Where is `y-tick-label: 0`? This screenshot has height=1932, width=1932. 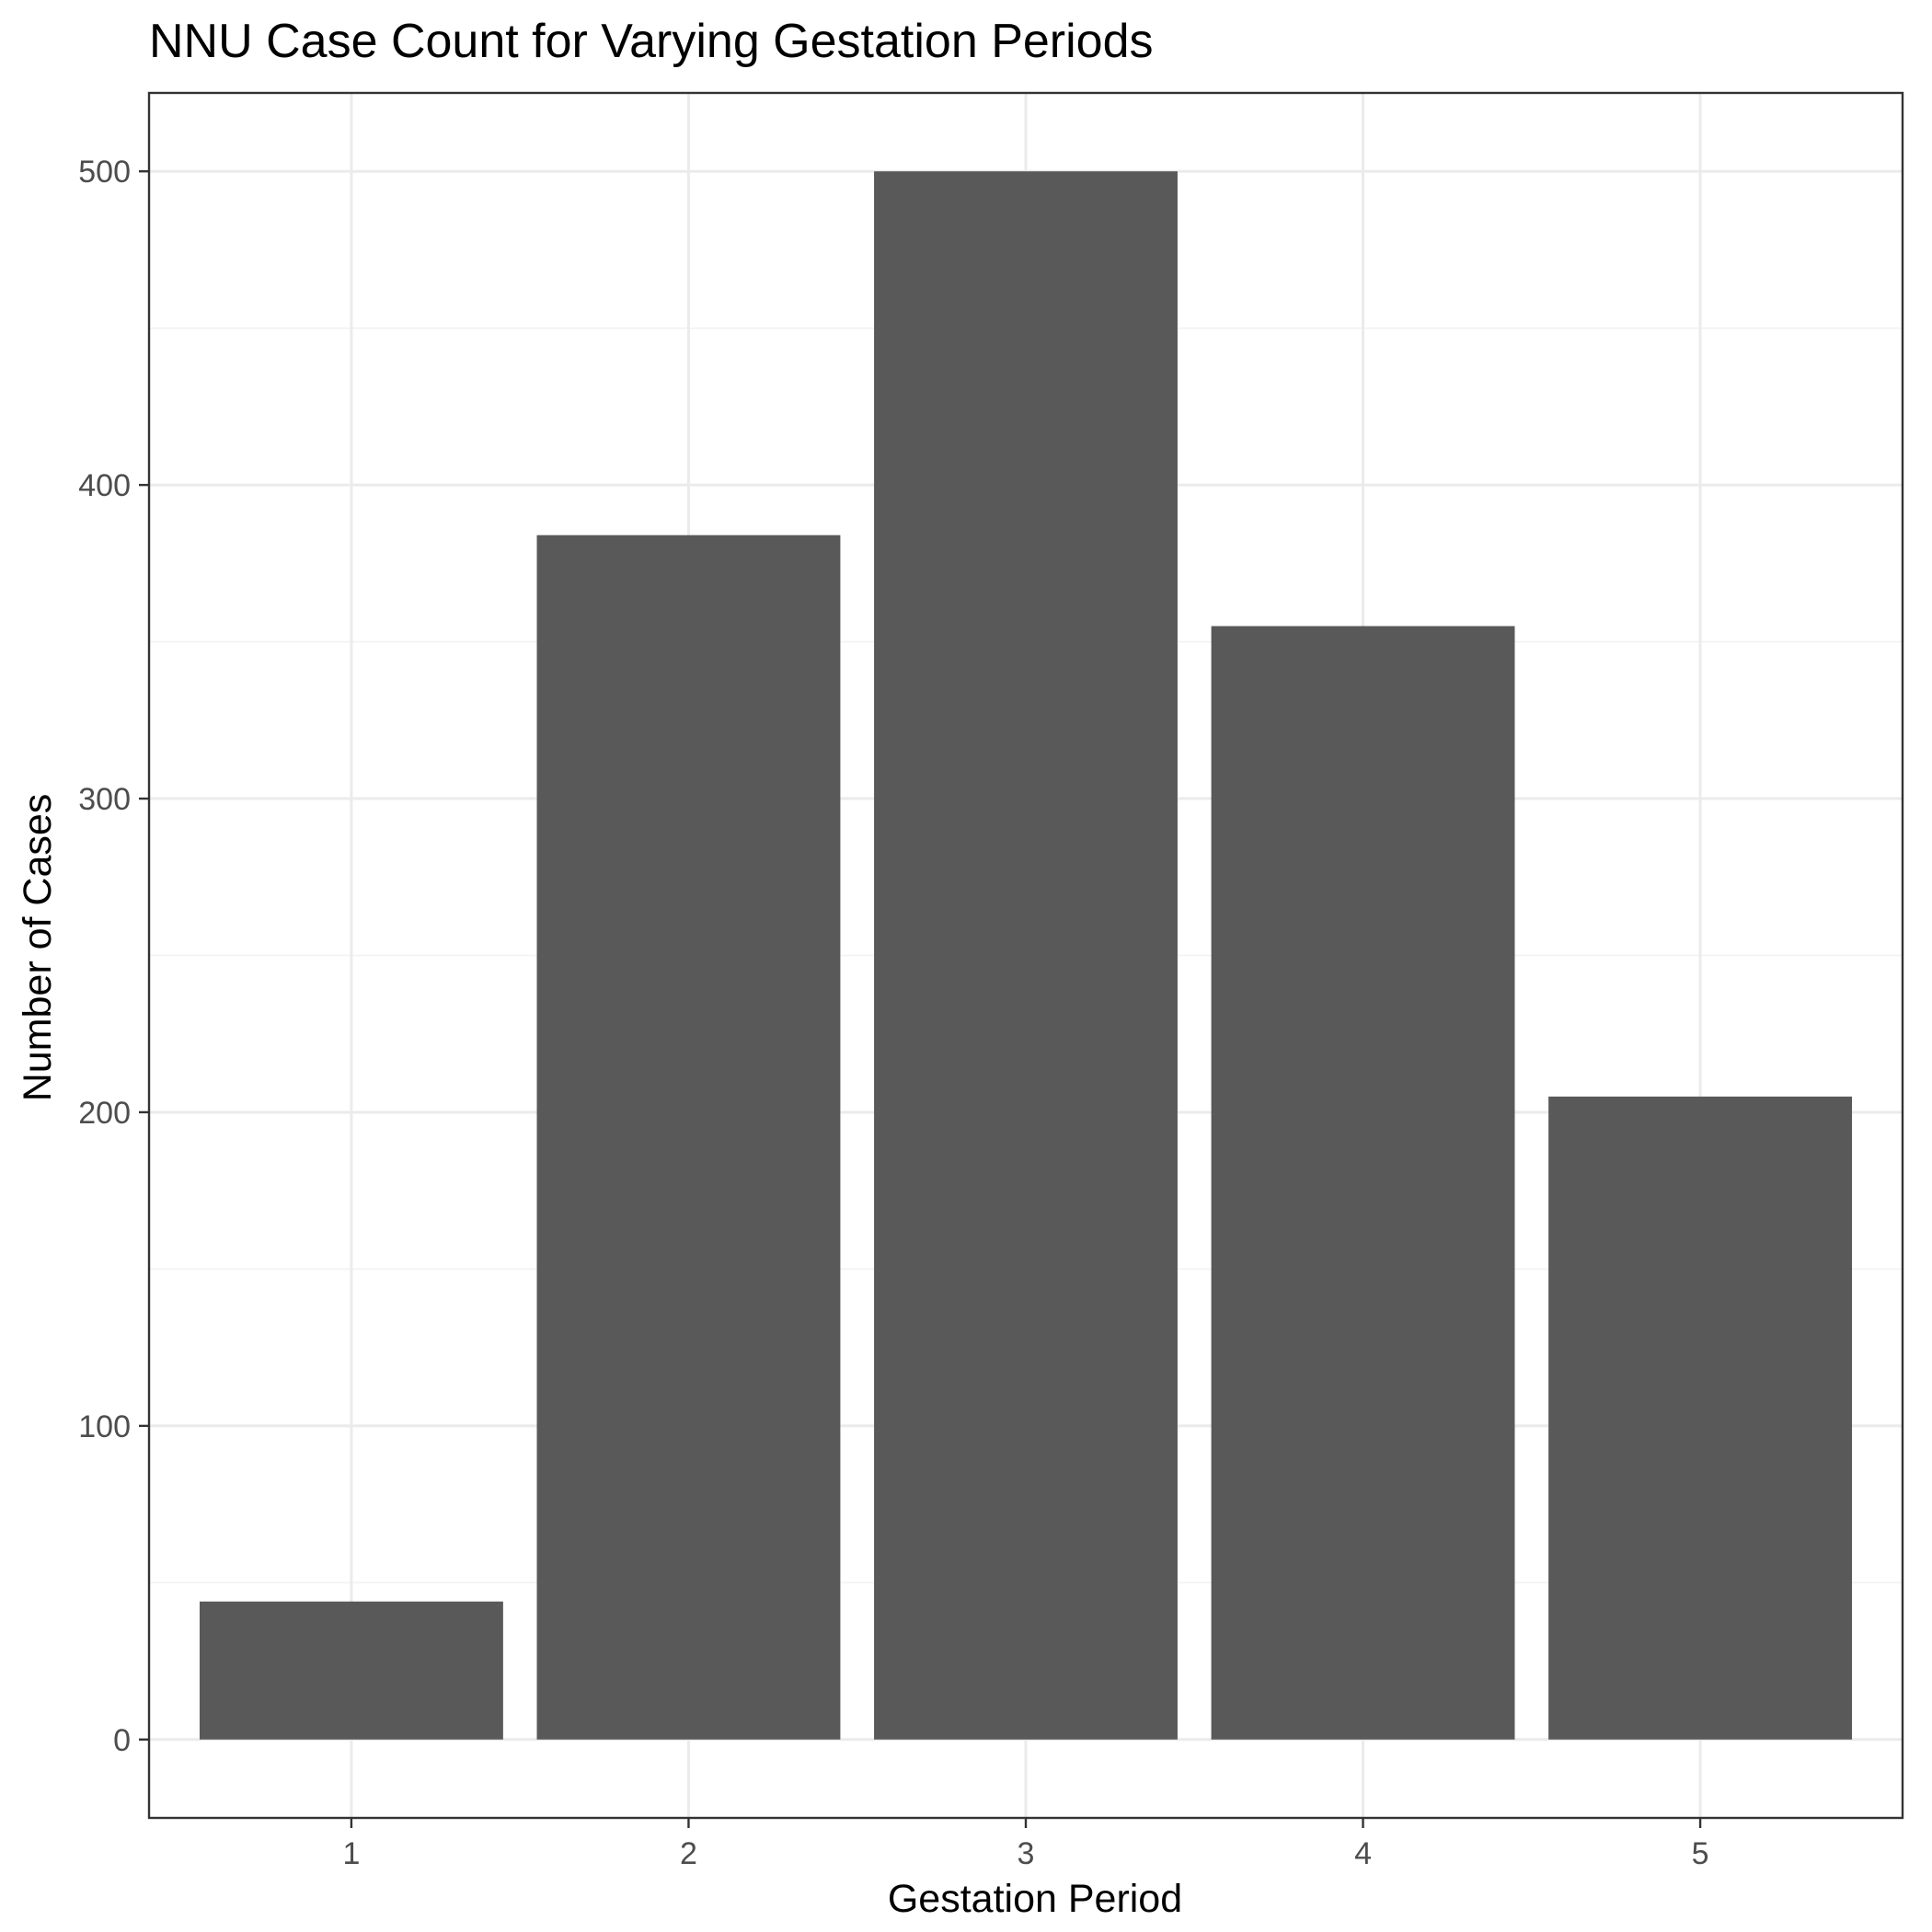 y-tick-label: 0 is located at coordinates (122, 1740).